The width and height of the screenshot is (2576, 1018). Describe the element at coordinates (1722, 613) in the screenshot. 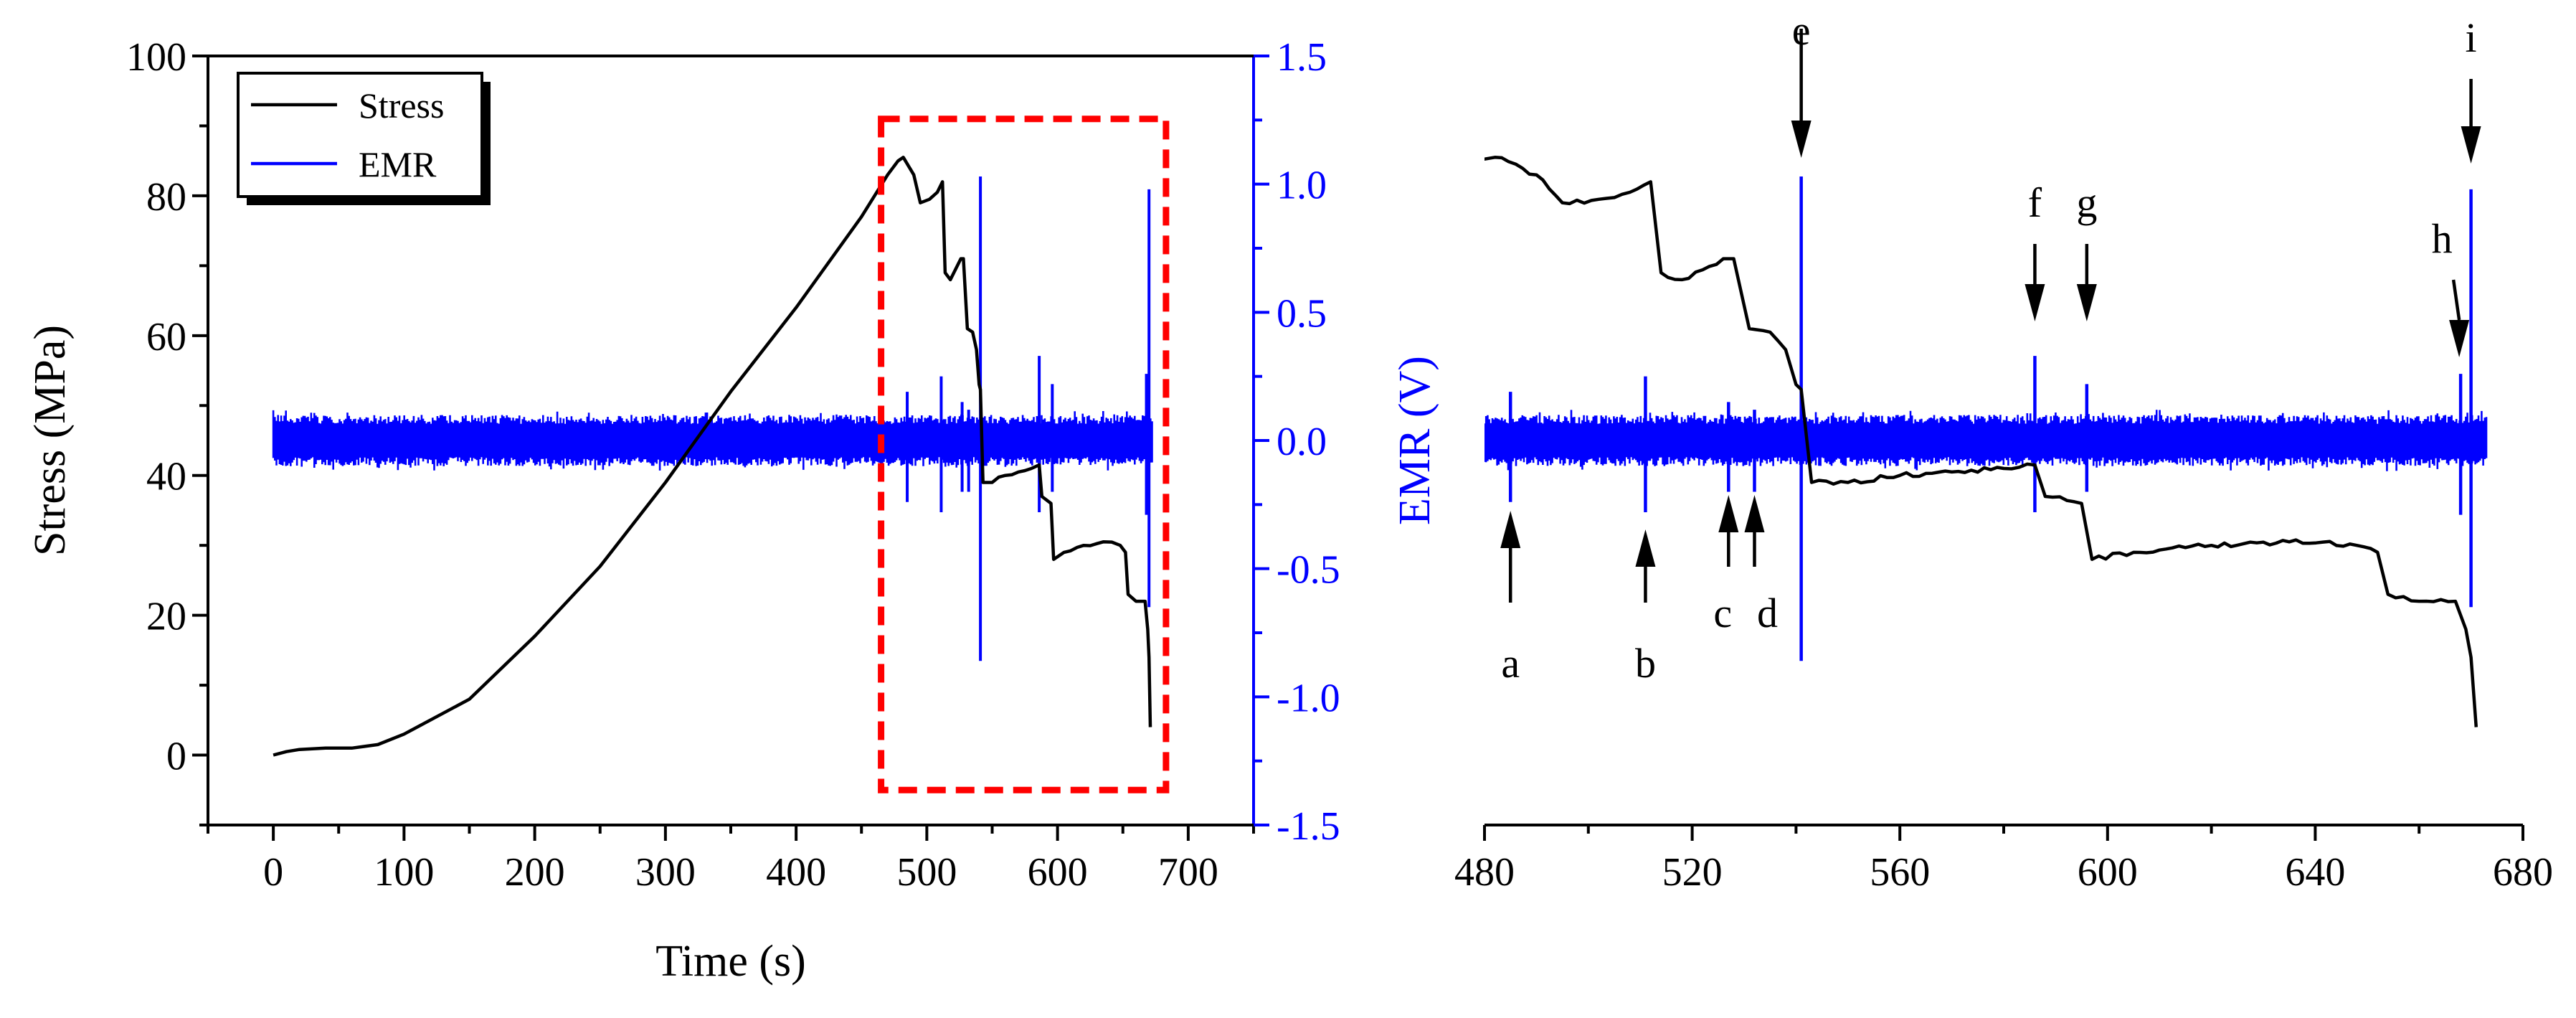

I see `event-label: c` at that location.